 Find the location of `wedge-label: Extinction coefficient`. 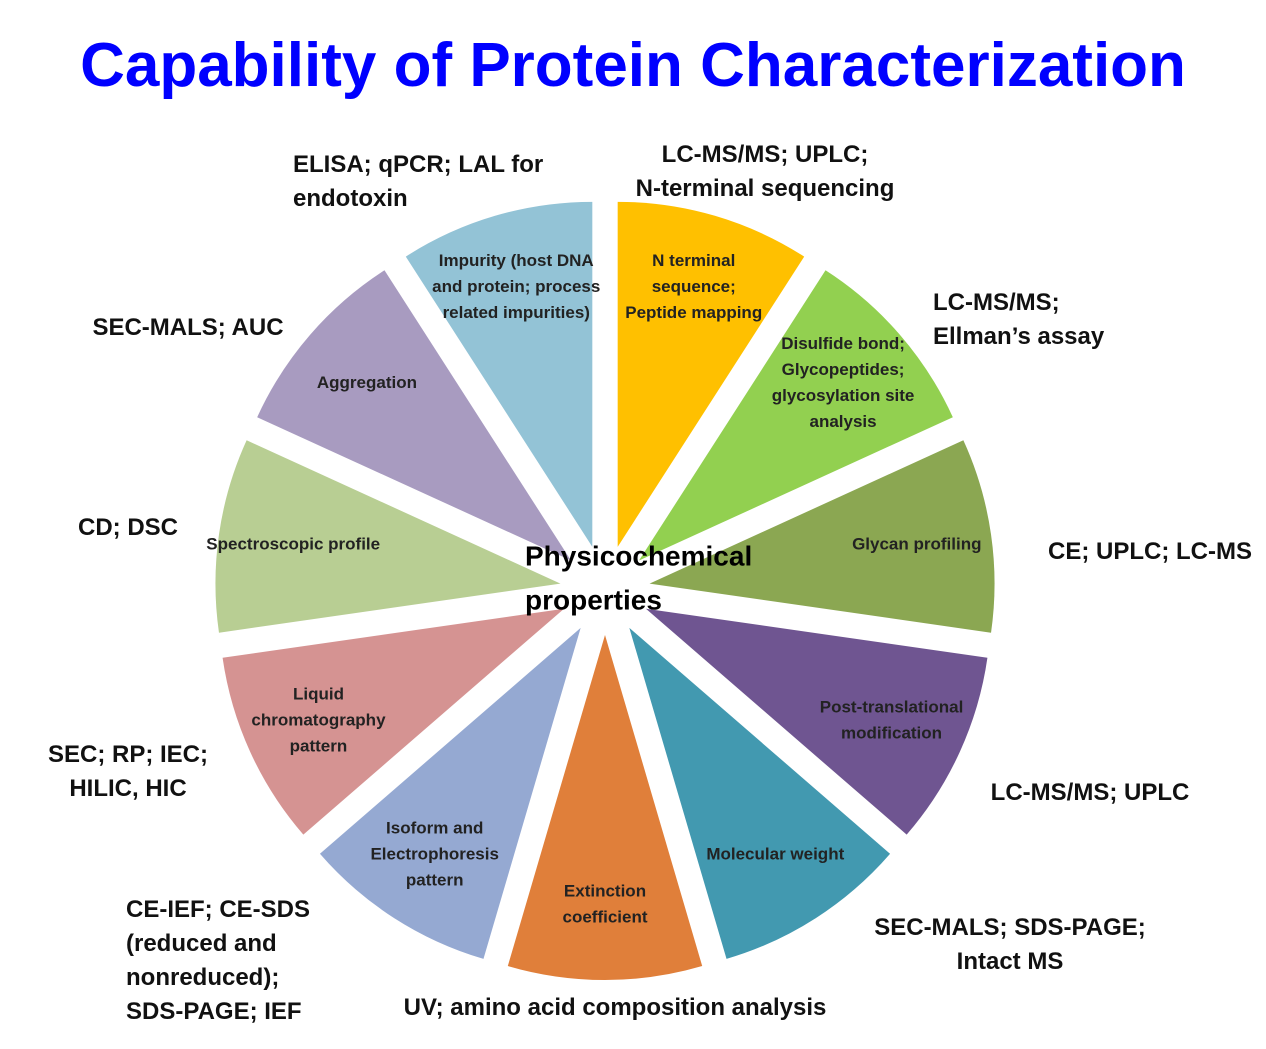

wedge-label: Extinction coefficient is located at coordinates (604, 903).